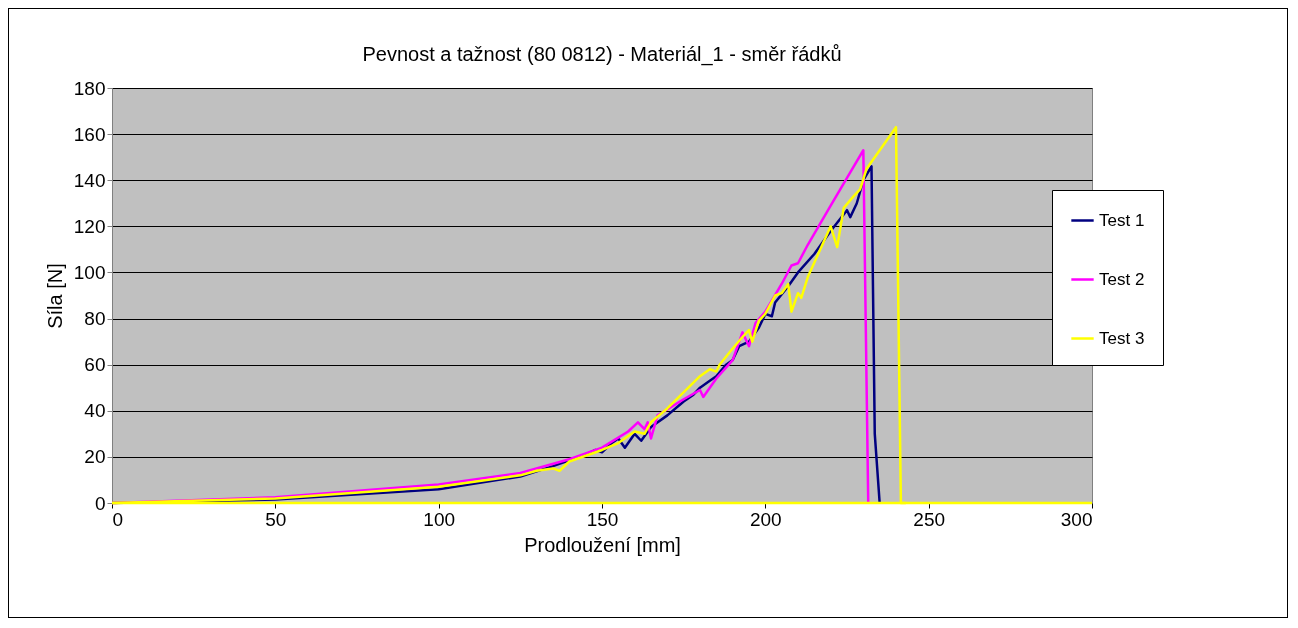 Image resolution: width=1298 pixels, height=628 pixels. I want to click on y-axis-title: Síla [N], so click(54, 296).